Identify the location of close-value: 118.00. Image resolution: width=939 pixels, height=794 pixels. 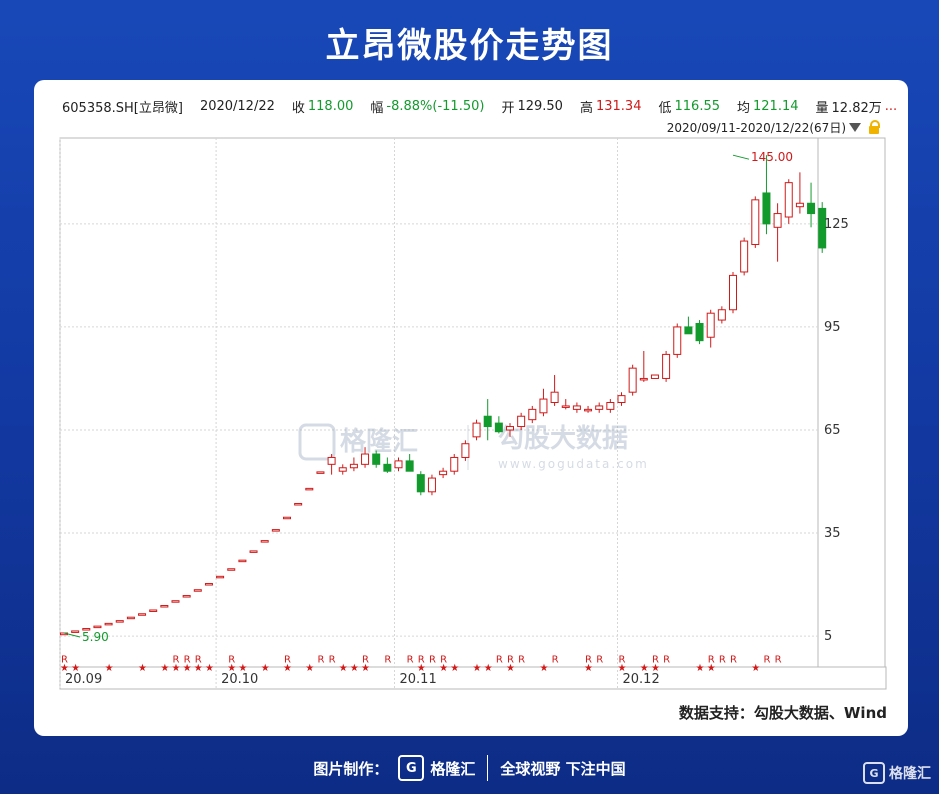
(330, 106).